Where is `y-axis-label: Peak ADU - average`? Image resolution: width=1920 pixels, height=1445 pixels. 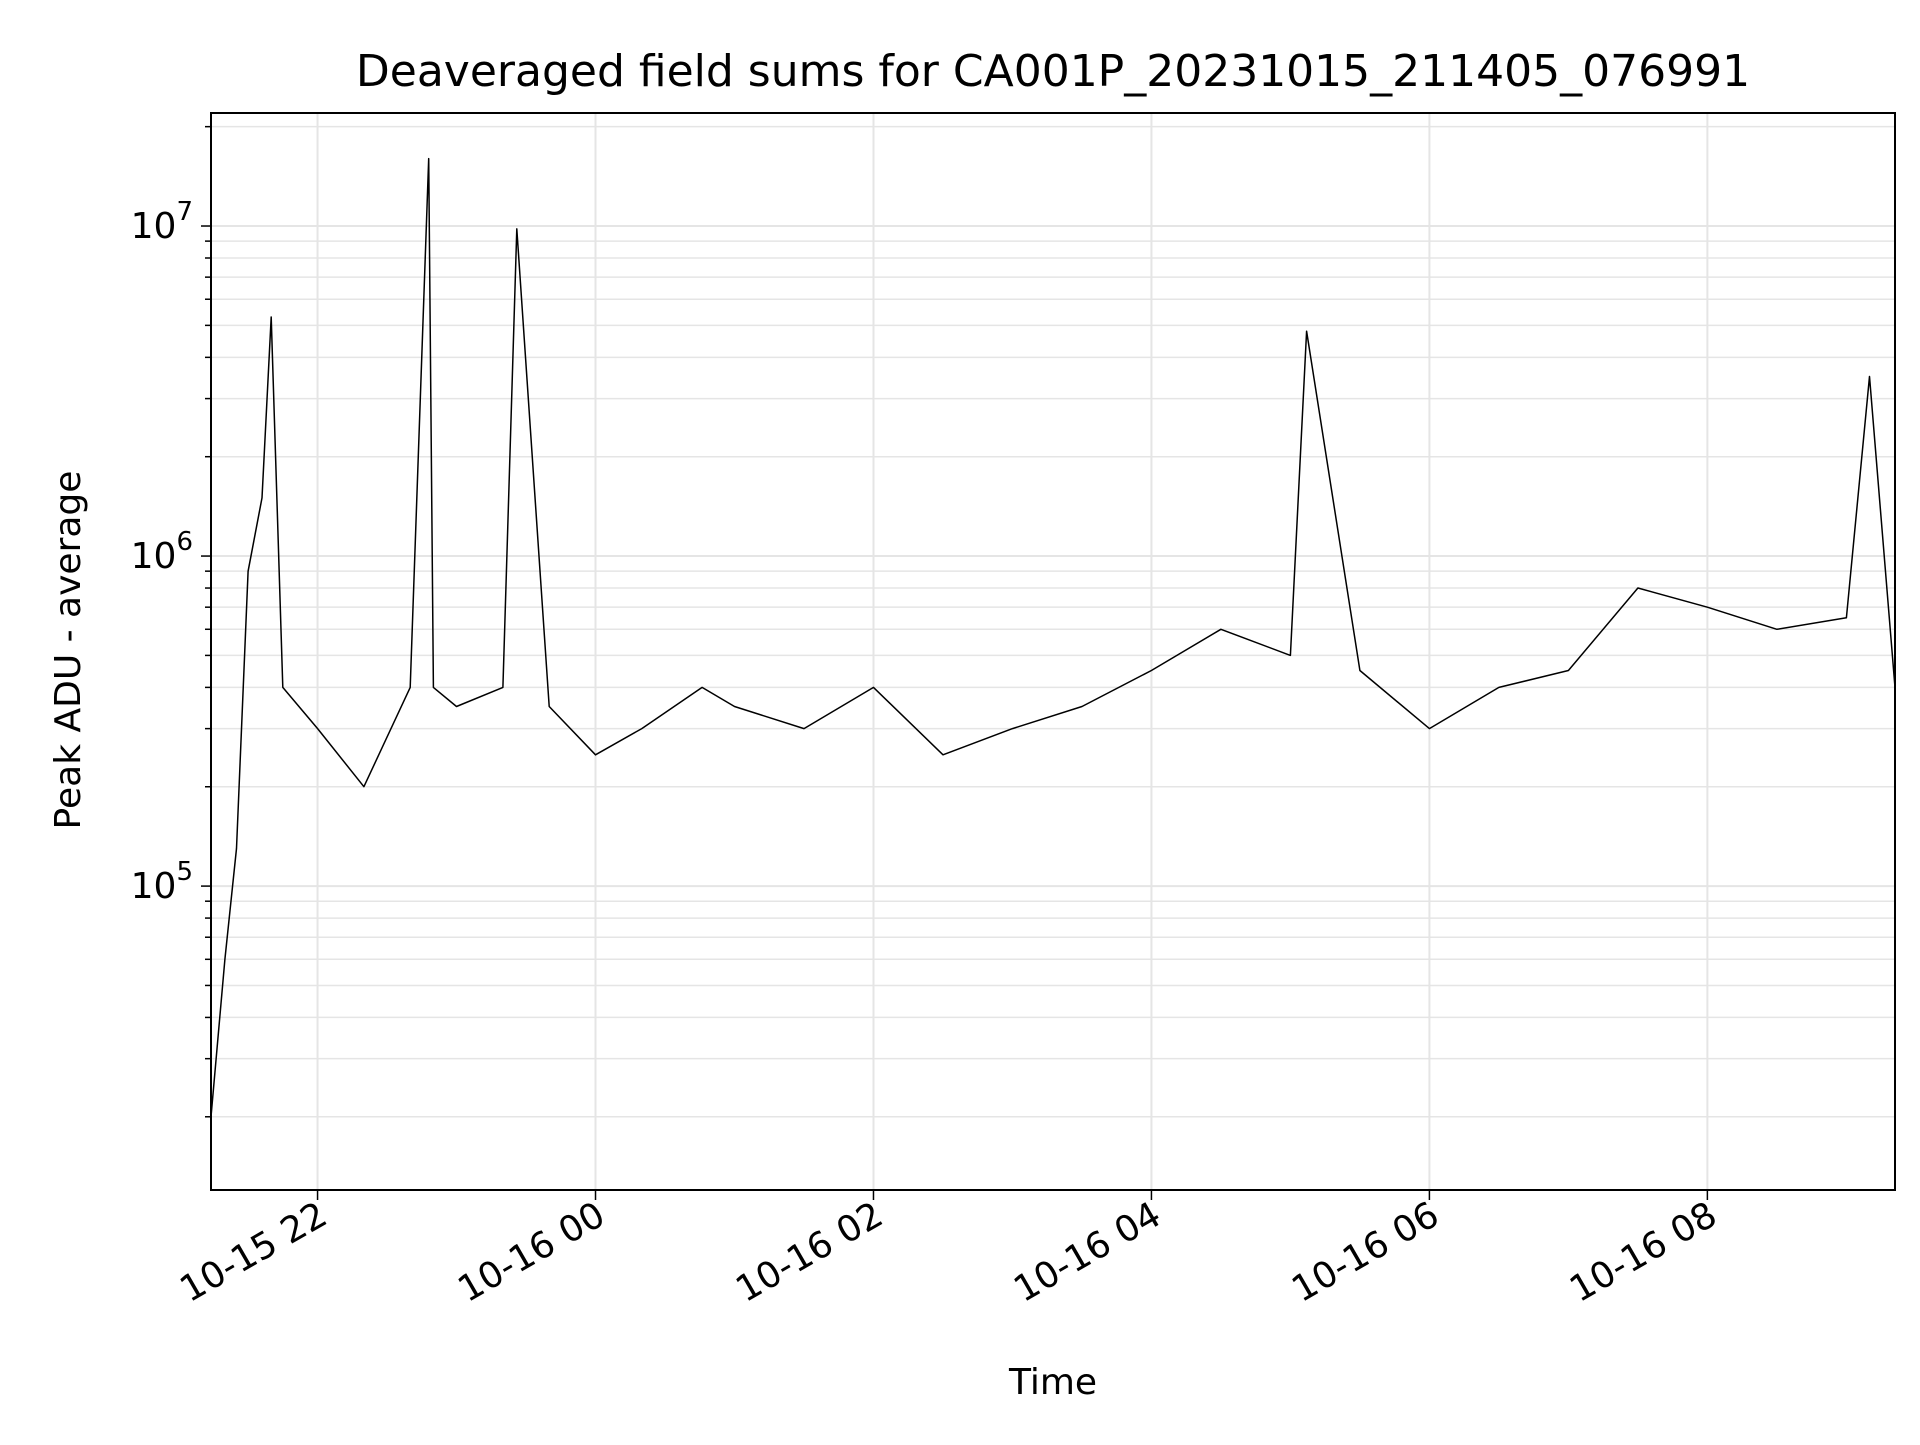
y-axis-label: Peak ADU - average is located at coordinates (68, 650).